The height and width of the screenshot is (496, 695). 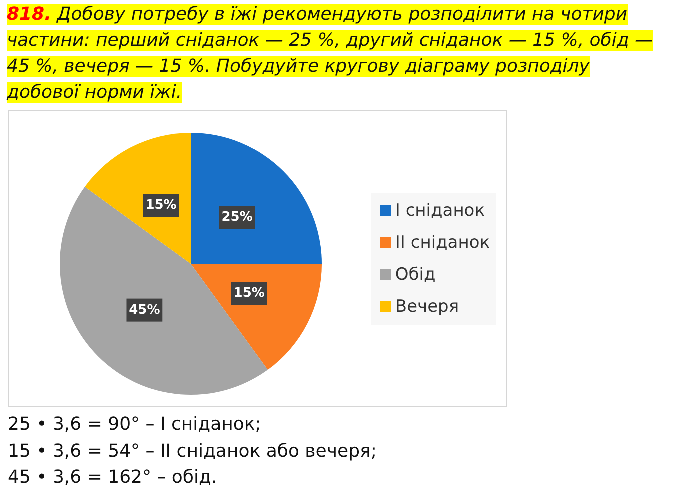 I want to click on data-label: 45%, so click(x=144, y=310).